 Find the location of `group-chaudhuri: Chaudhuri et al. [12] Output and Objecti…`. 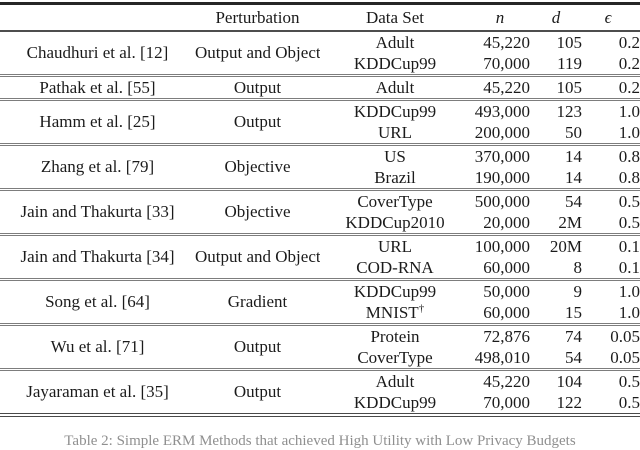

group-chaudhuri: Chaudhuri et al. [12] Output and Objecti… is located at coordinates (320, 53).